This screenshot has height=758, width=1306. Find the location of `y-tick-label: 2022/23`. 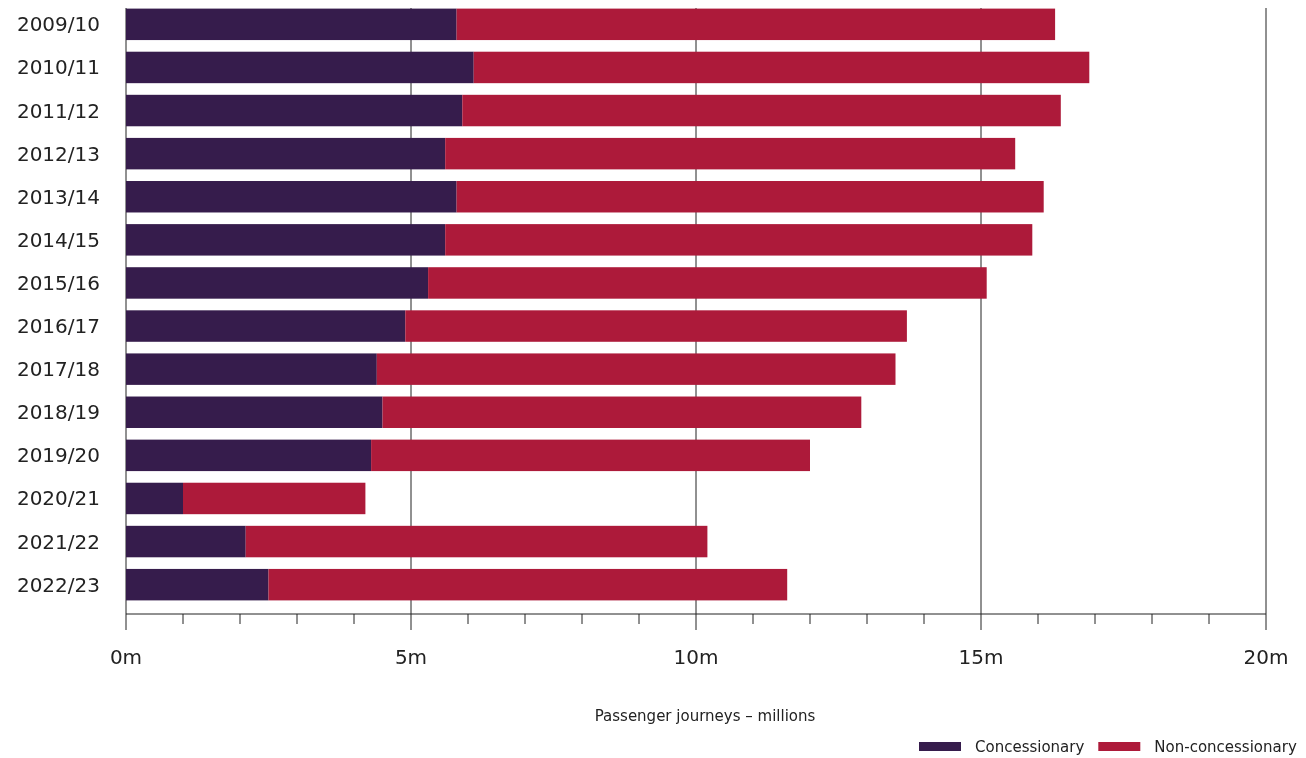

y-tick-label: 2022/23 is located at coordinates (58, 584).